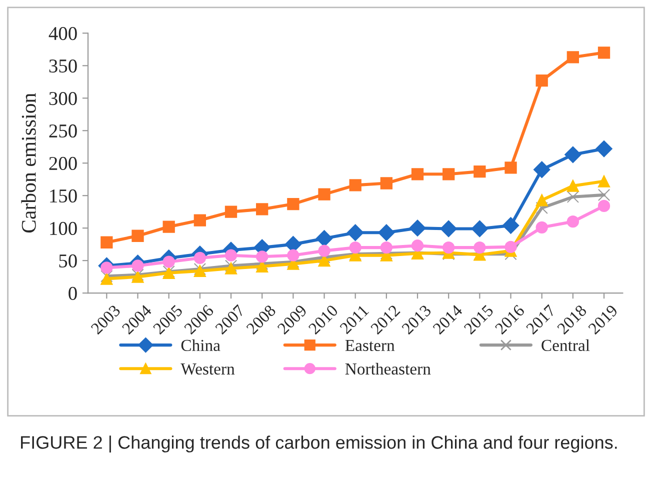 Image resolution: width=652 pixels, height=495 pixels. I want to click on y-tick-label: 300, so click(63, 99).